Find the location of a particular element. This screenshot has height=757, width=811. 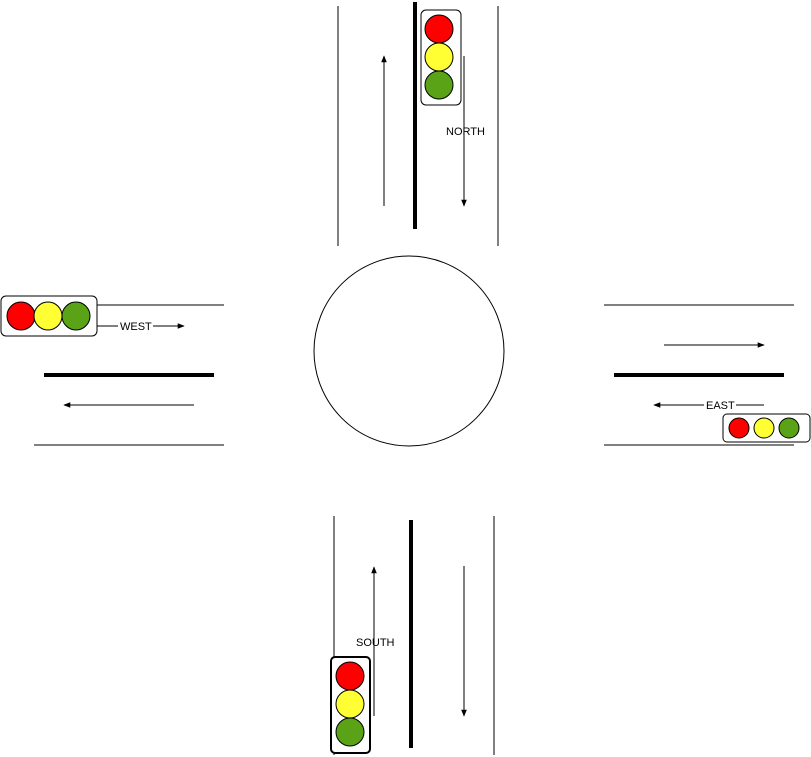

north-green-light is located at coordinates (439, 85).